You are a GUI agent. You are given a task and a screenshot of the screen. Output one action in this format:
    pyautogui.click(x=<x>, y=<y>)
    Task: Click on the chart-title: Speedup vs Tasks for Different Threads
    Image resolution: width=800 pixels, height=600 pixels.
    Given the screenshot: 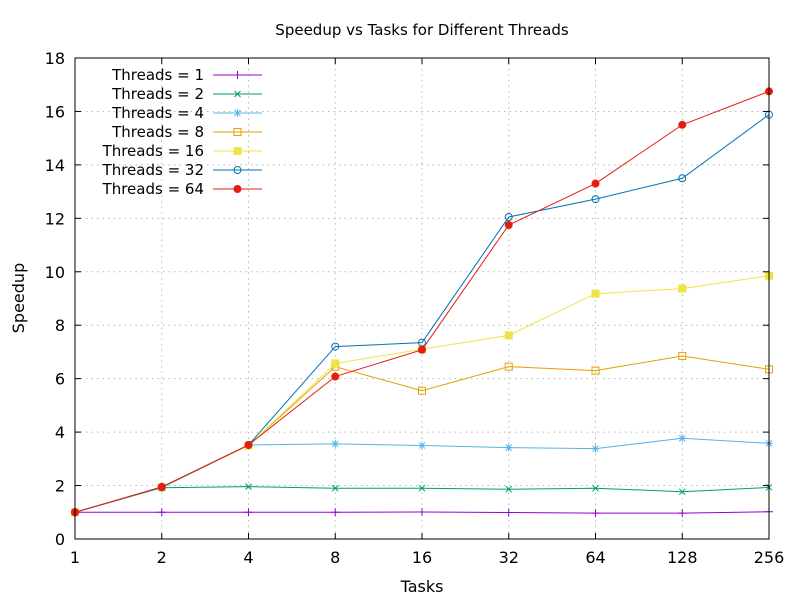 What is the action you would take?
    pyautogui.click(x=422, y=30)
    